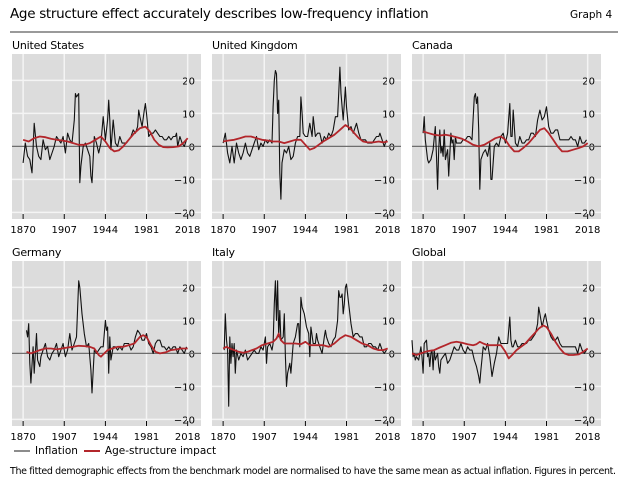 This screenshot has width=640, height=482. What do you see at coordinates (255, 45) in the screenshot?
I see `panel-title-united-kingdom: United Kingdom` at bounding box center [255, 45].